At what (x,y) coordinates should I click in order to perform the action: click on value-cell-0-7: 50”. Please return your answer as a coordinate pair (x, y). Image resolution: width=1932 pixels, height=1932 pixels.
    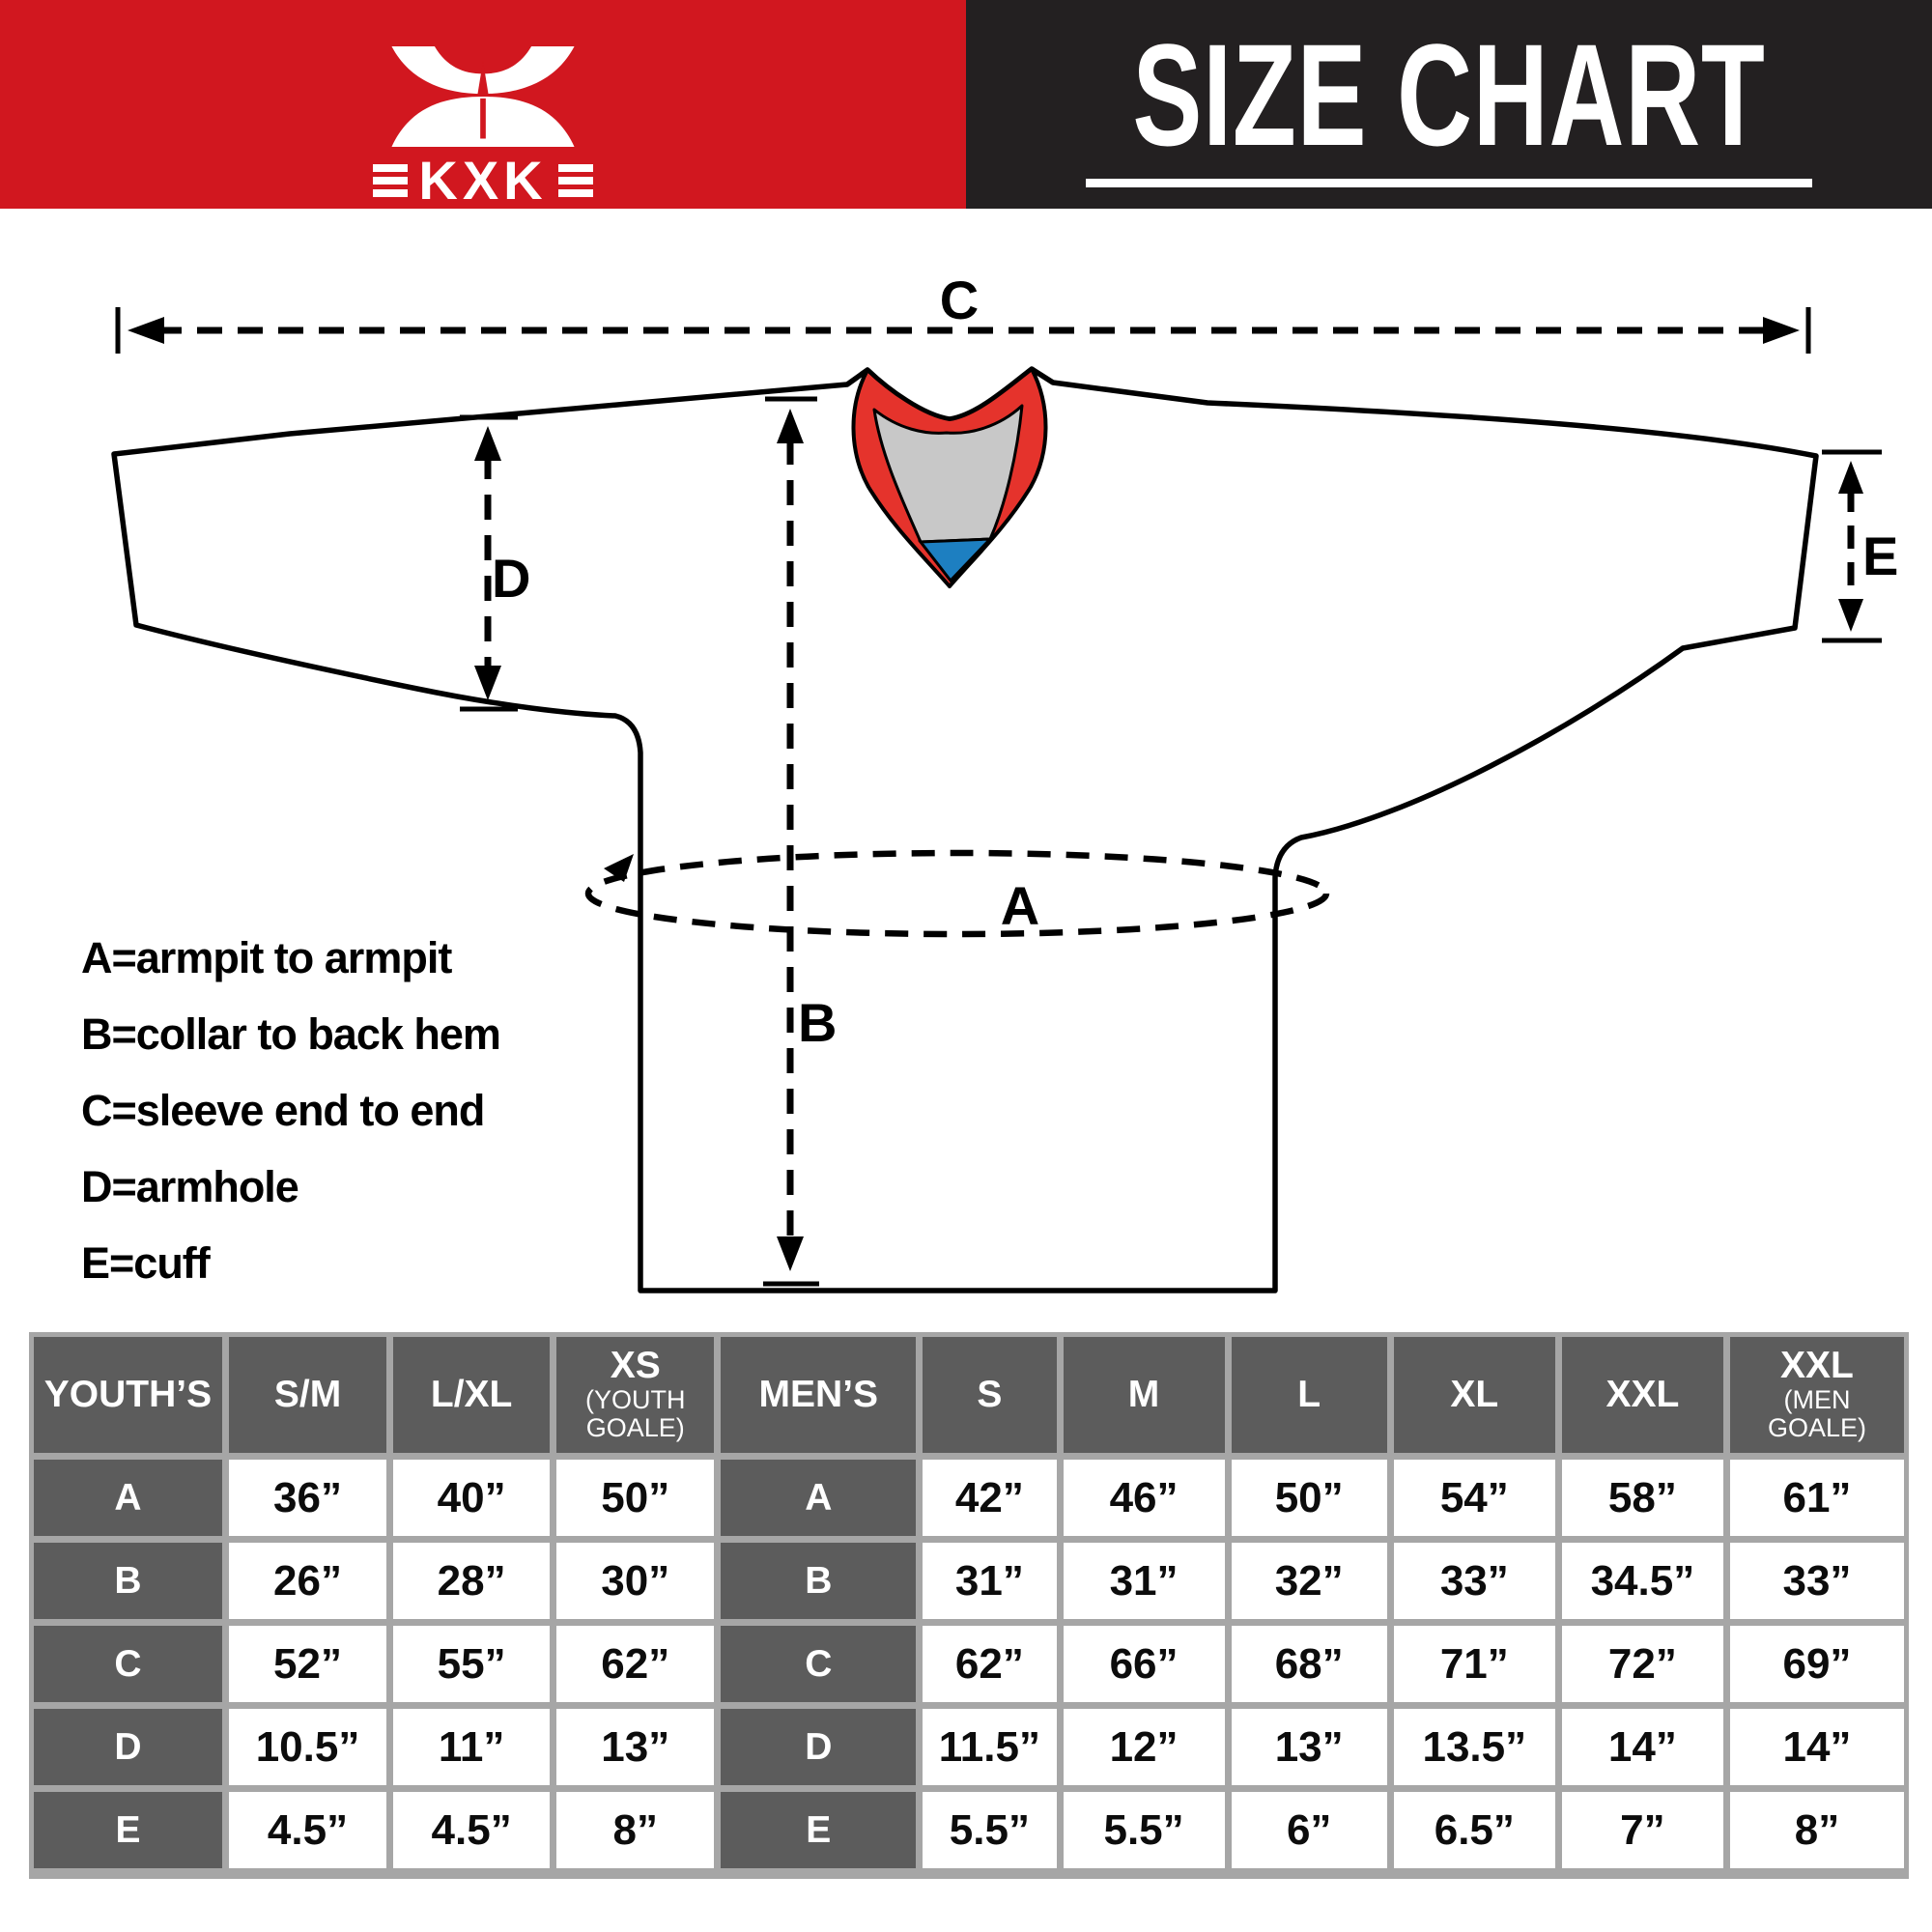
    Looking at the image, I should click on (1309, 1498).